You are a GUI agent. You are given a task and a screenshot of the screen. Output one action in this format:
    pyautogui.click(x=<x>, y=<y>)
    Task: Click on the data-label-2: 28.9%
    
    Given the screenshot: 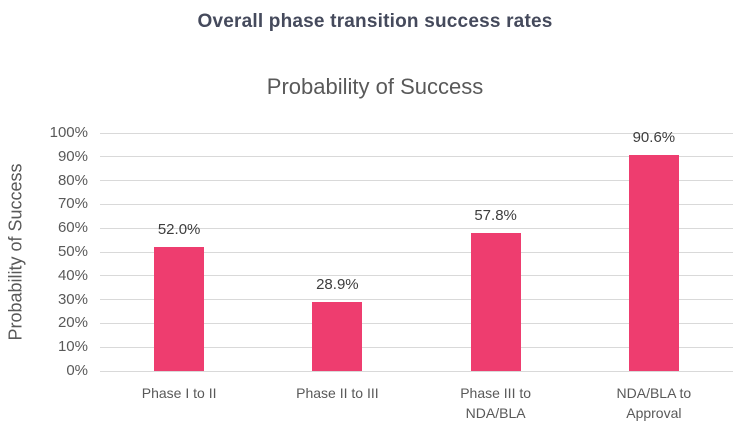 What is the action you would take?
    pyautogui.click(x=337, y=285)
    